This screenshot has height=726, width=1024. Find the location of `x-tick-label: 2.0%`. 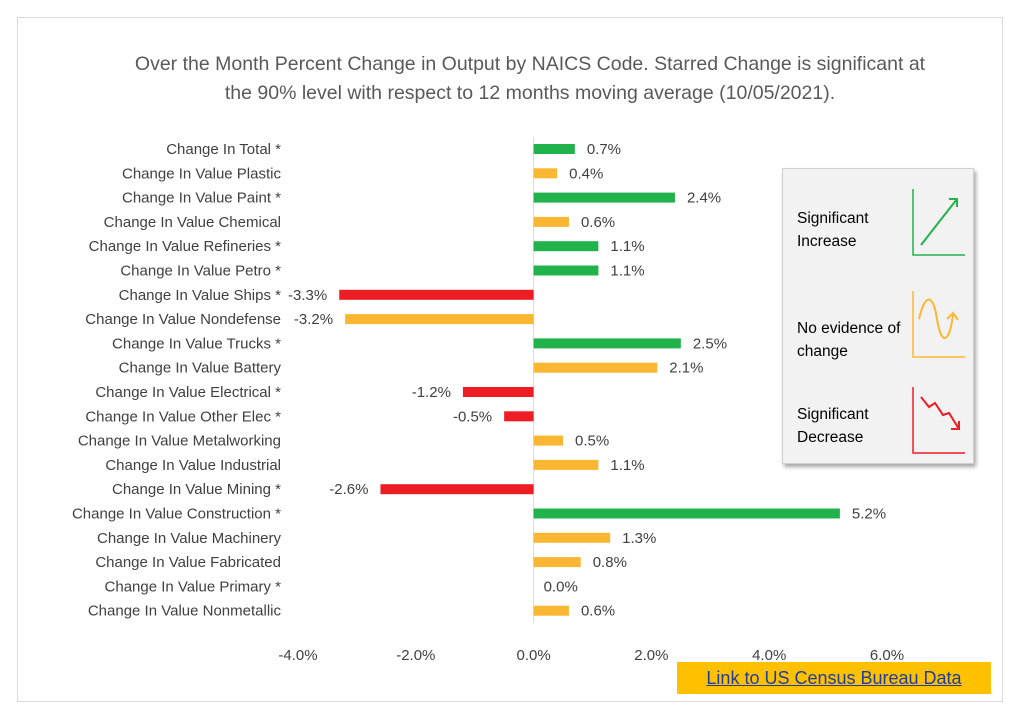

x-tick-label: 2.0% is located at coordinates (651, 655).